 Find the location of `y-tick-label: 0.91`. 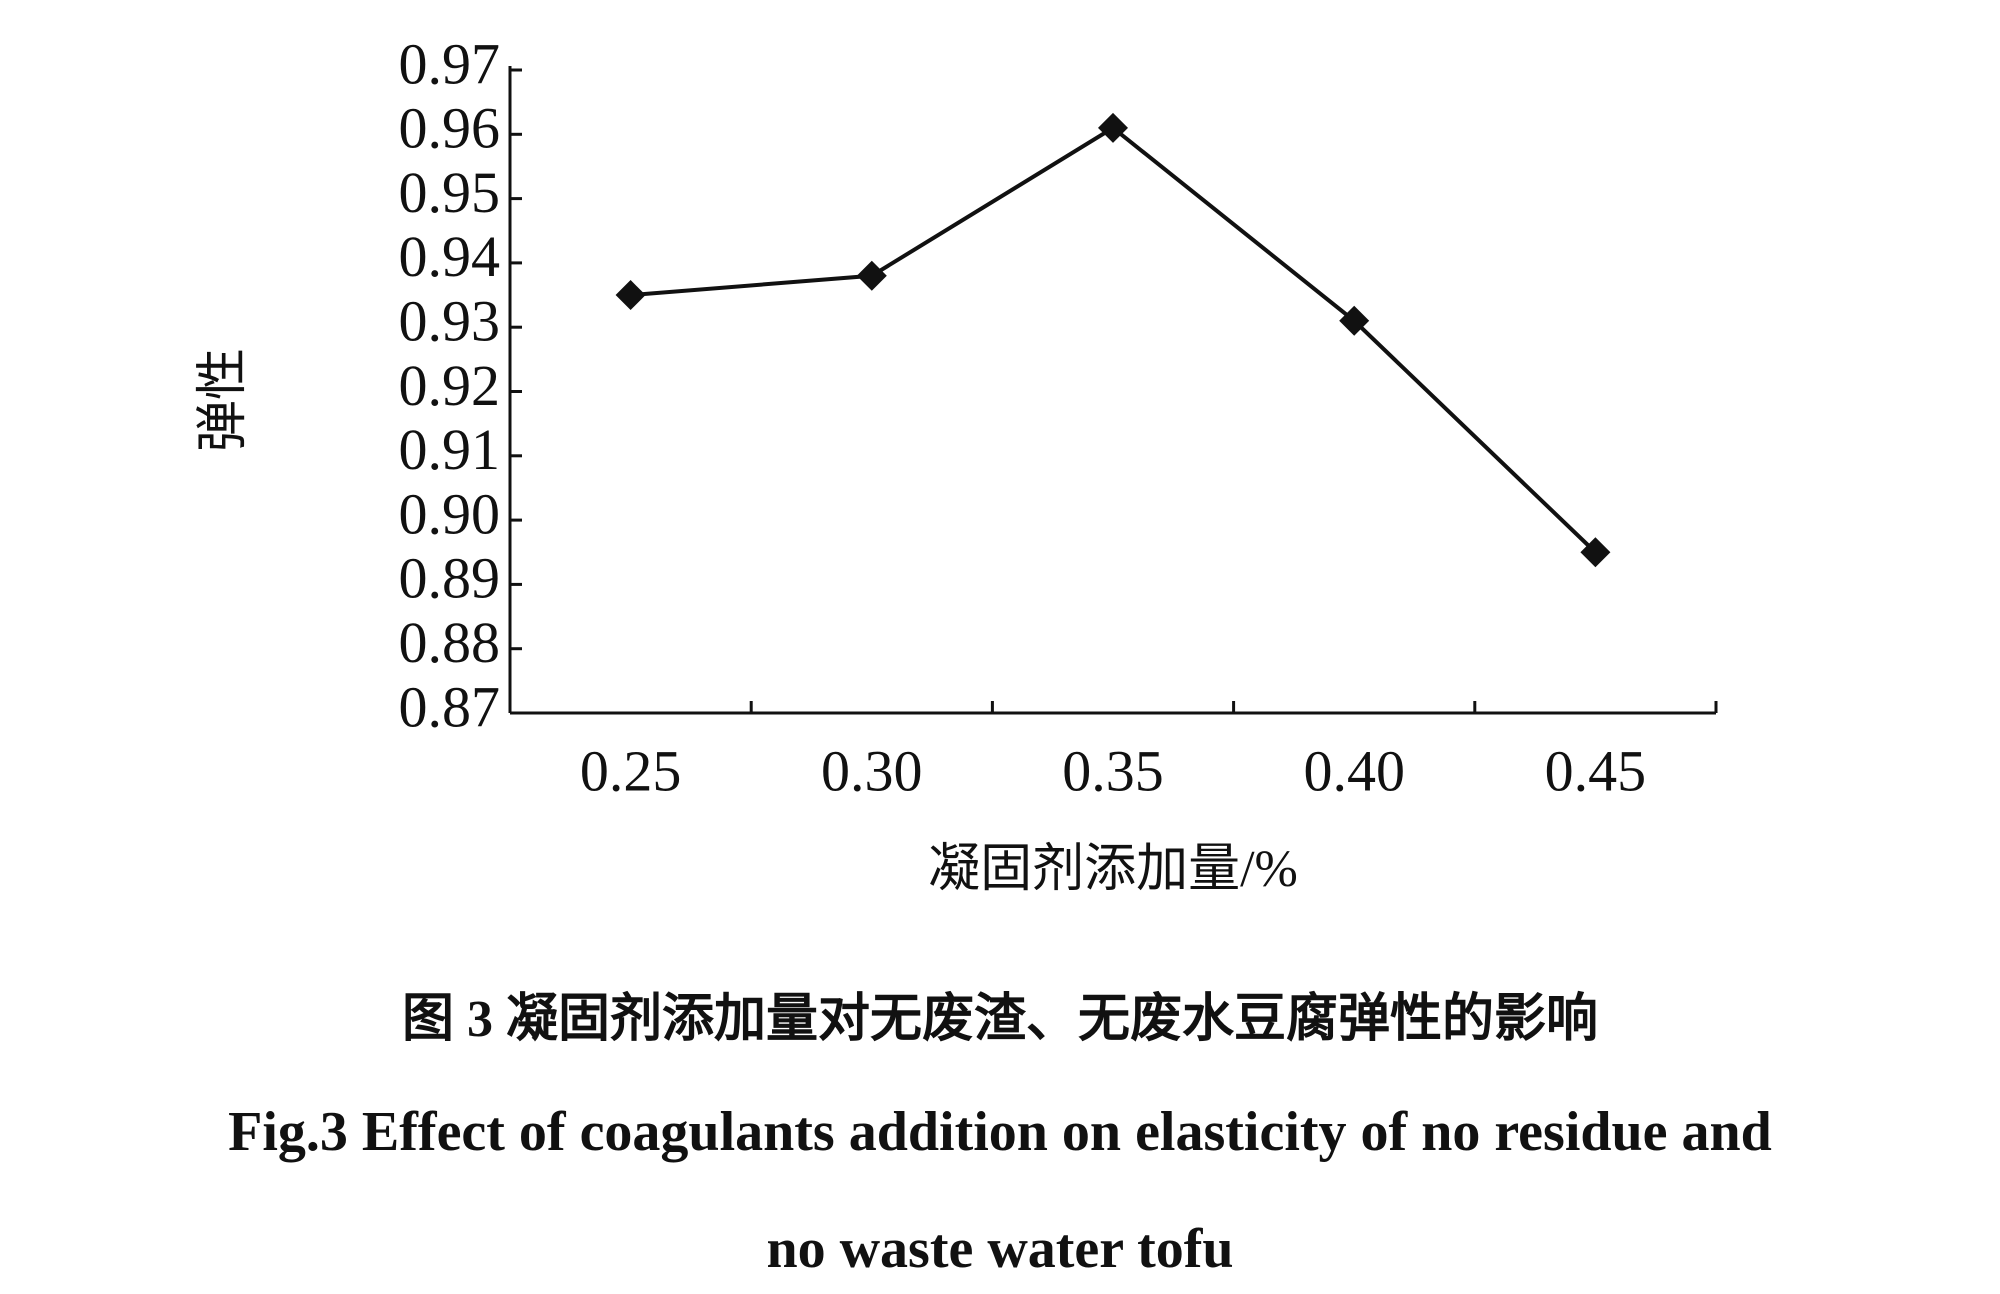

y-tick-label: 0.91 is located at coordinates (450, 449).